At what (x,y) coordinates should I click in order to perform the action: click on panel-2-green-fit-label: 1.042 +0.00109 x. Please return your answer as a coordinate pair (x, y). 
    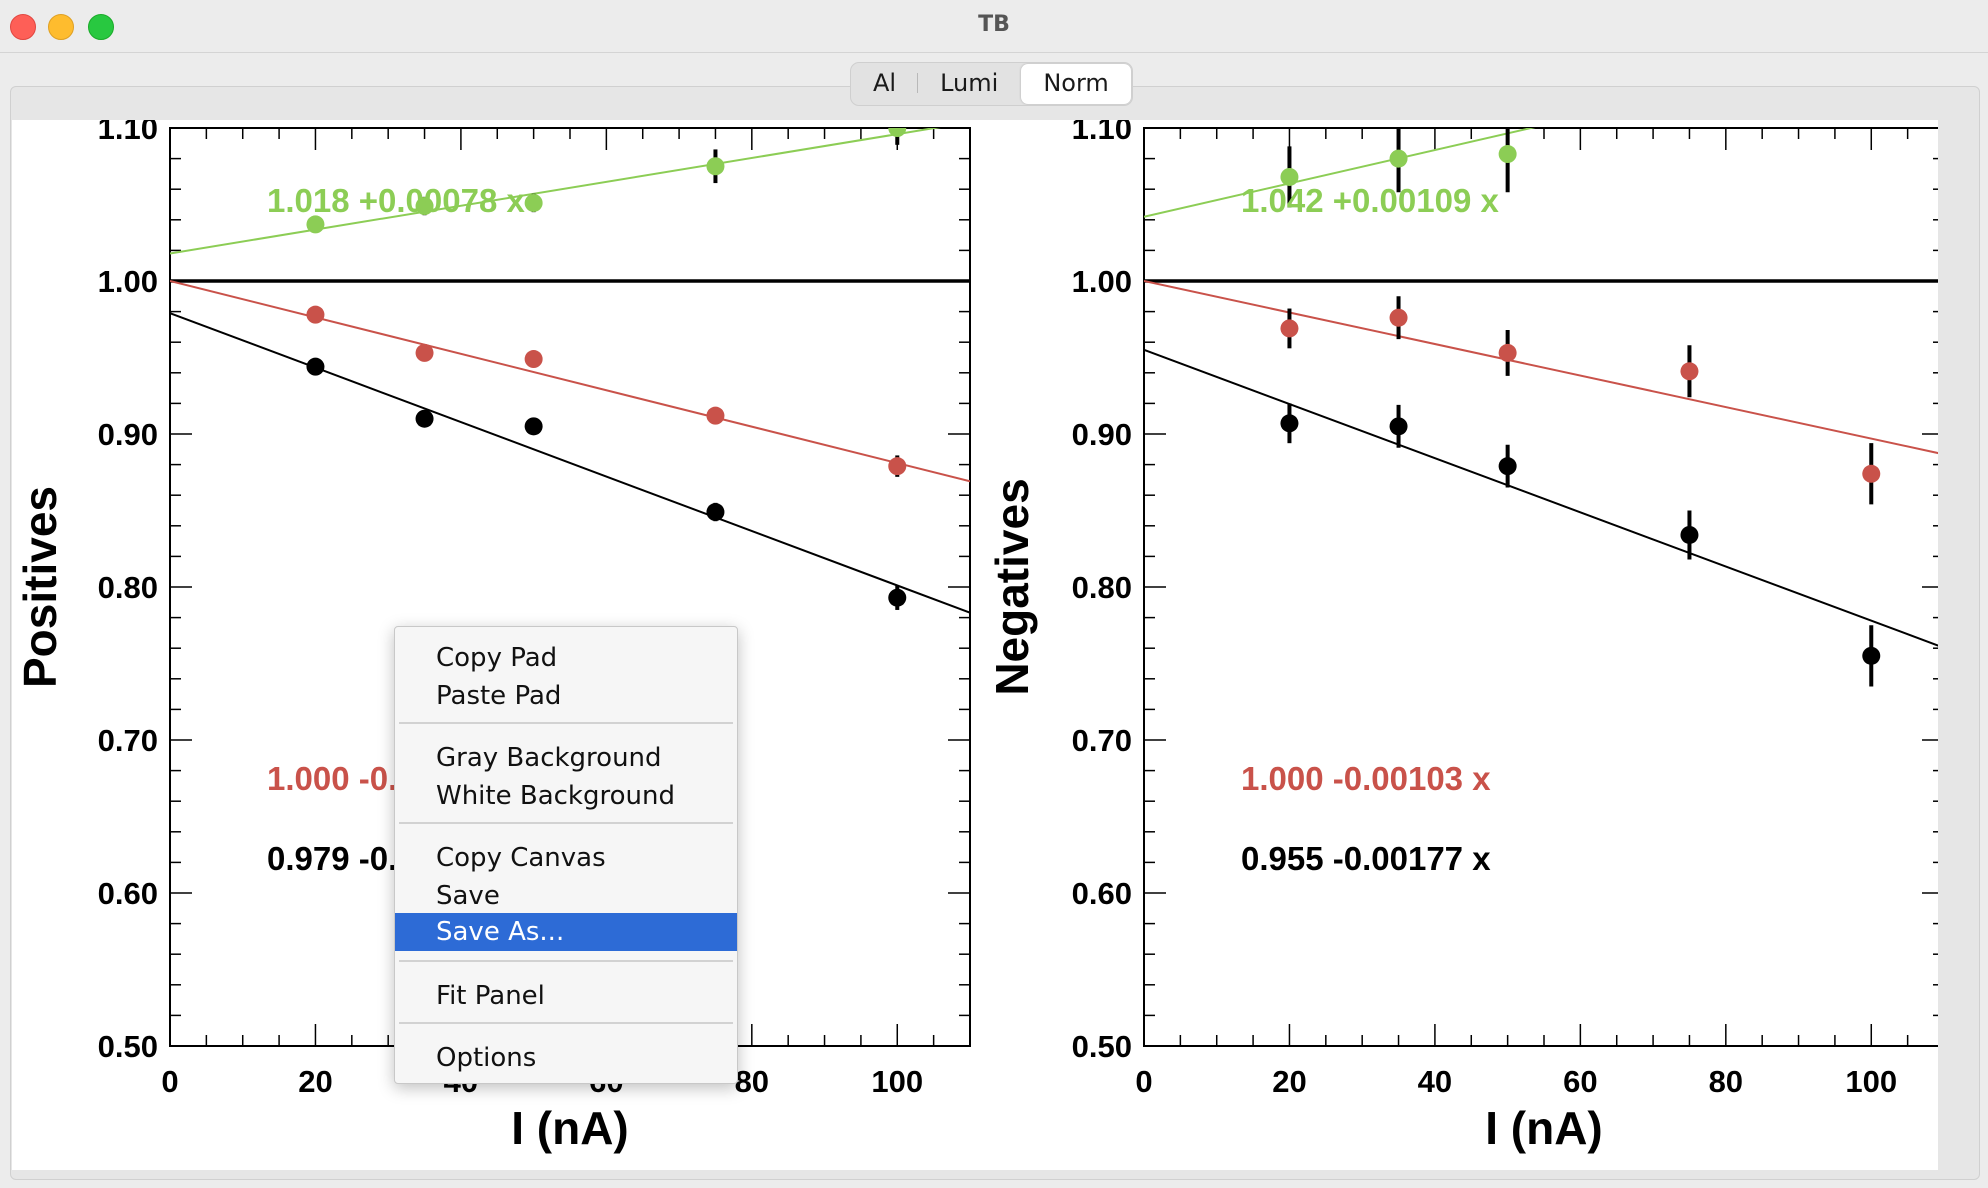
    Looking at the image, I should click on (1370, 200).